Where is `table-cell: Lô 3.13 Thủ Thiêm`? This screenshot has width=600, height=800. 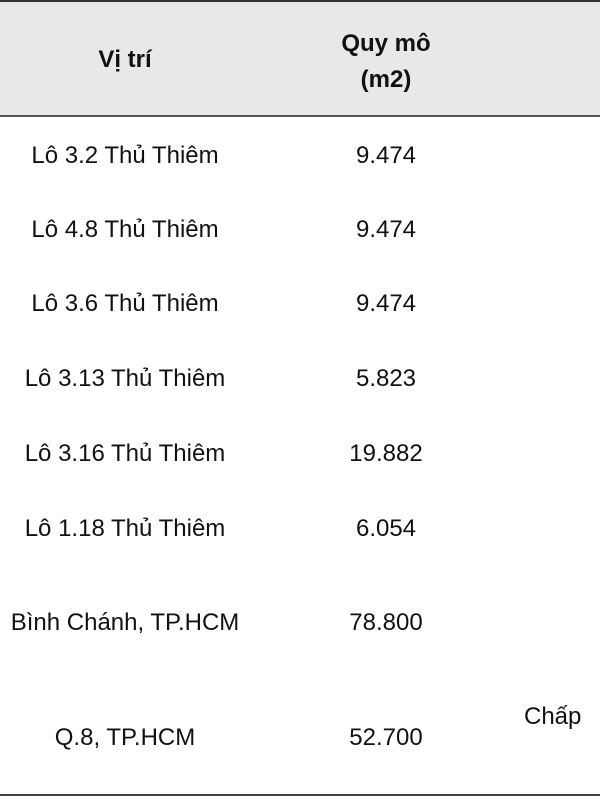
table-cell: Lô 3.13 Thủ Thiêm is located at coordinates (125, 378).